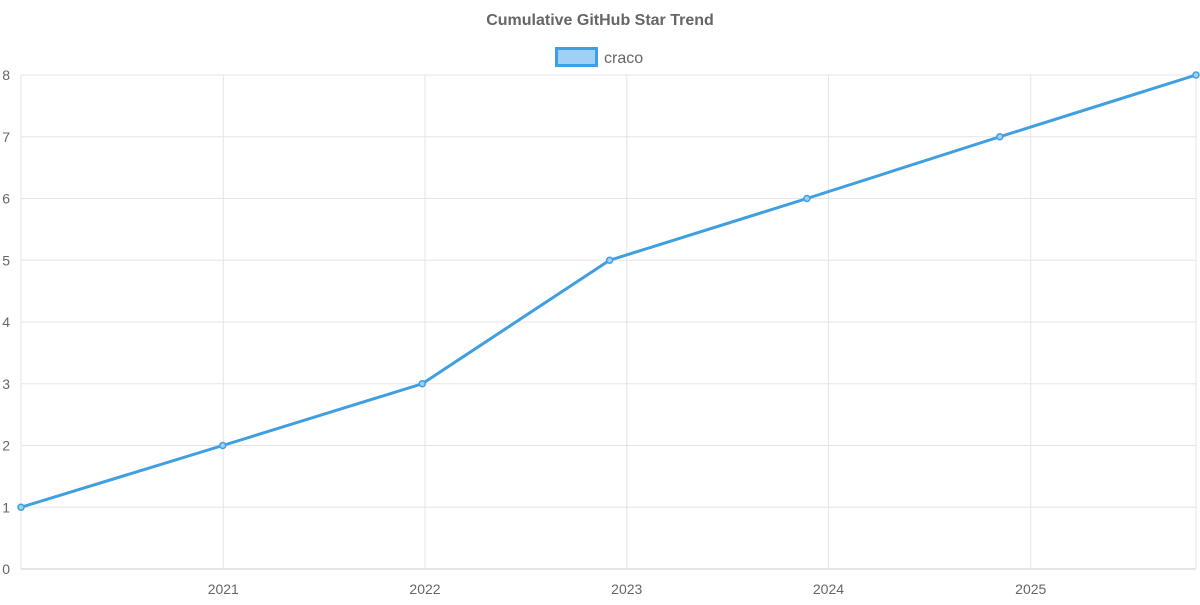  What do you see at coordinates (626, 589) in the screenshot?
I see `x-tick-label: 2023` at bounding box center [626, 589].